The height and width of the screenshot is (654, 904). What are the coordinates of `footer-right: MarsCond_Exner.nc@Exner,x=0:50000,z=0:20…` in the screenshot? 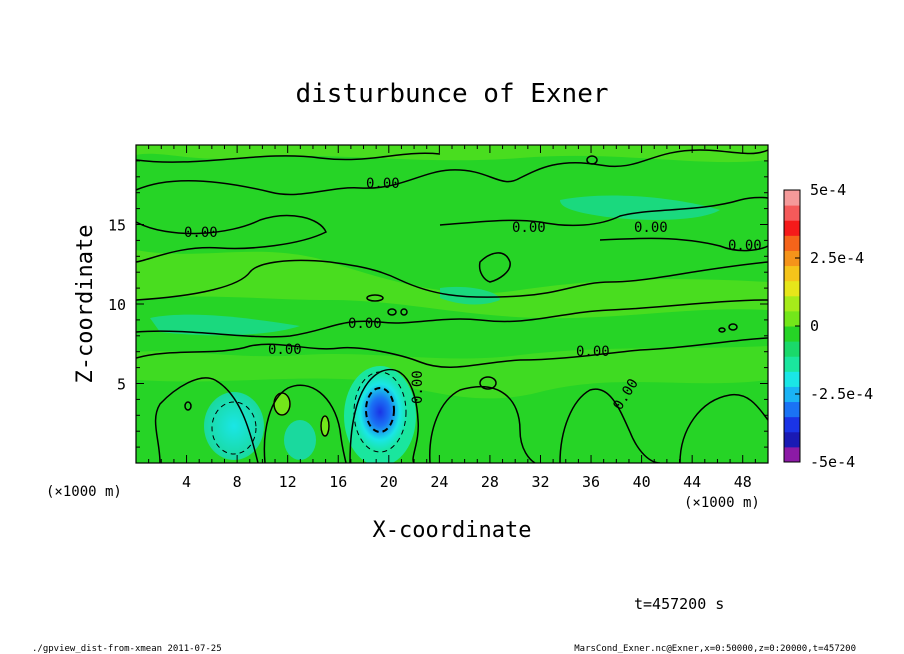 It's located at (715, 649).